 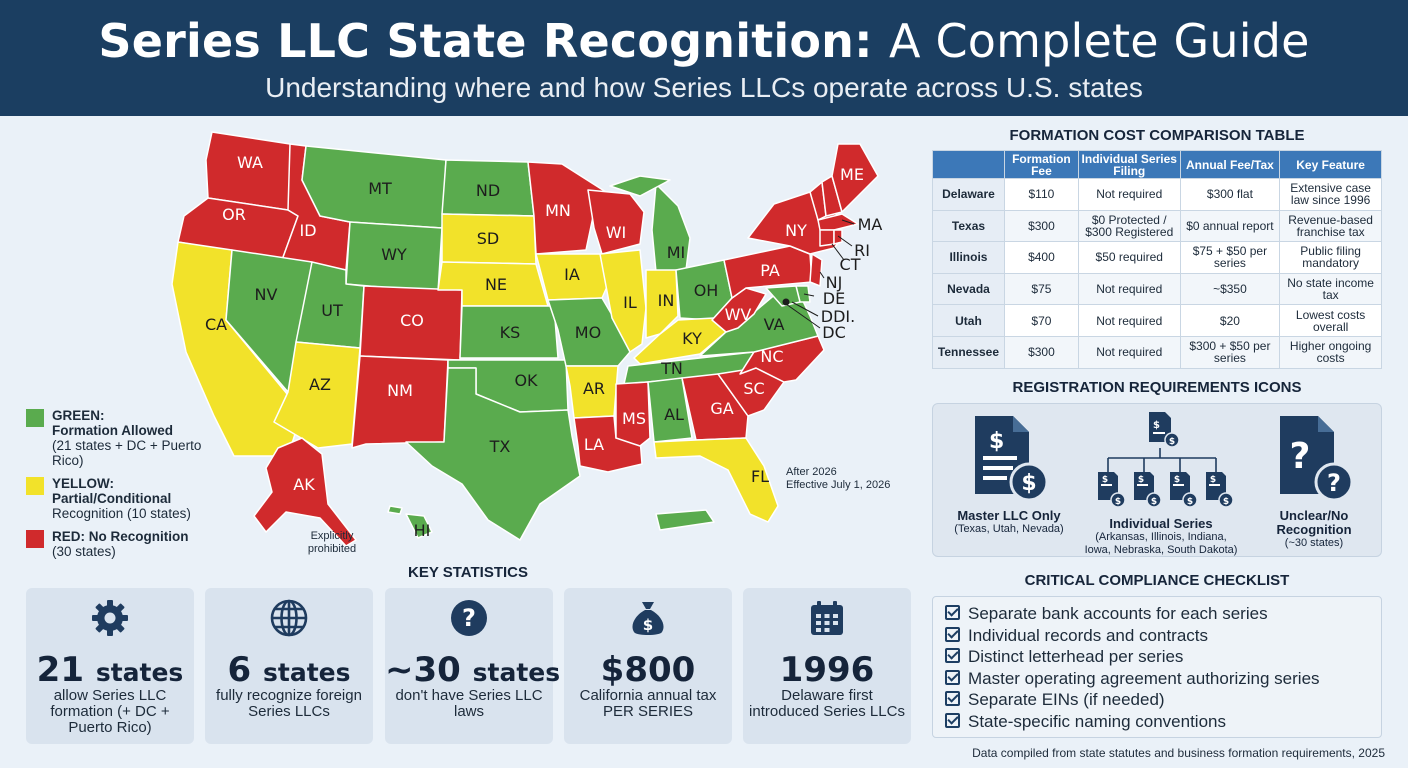 What do you see at coordinates (496, 284) in the screenshot?
I see `label-NE: NE` at bounding box center [496, 284].